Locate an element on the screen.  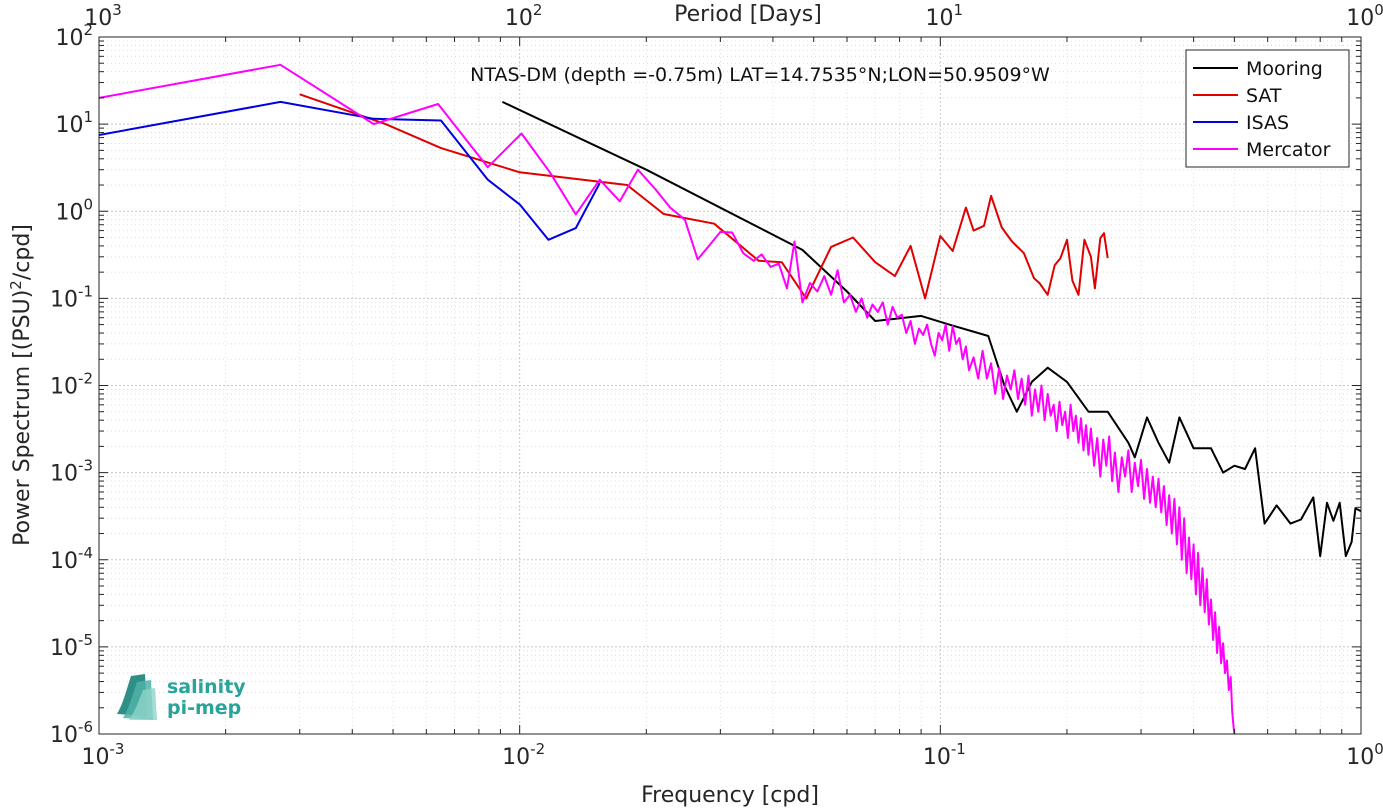
y-tick-label: 10² is located at coordinates (74, 36).